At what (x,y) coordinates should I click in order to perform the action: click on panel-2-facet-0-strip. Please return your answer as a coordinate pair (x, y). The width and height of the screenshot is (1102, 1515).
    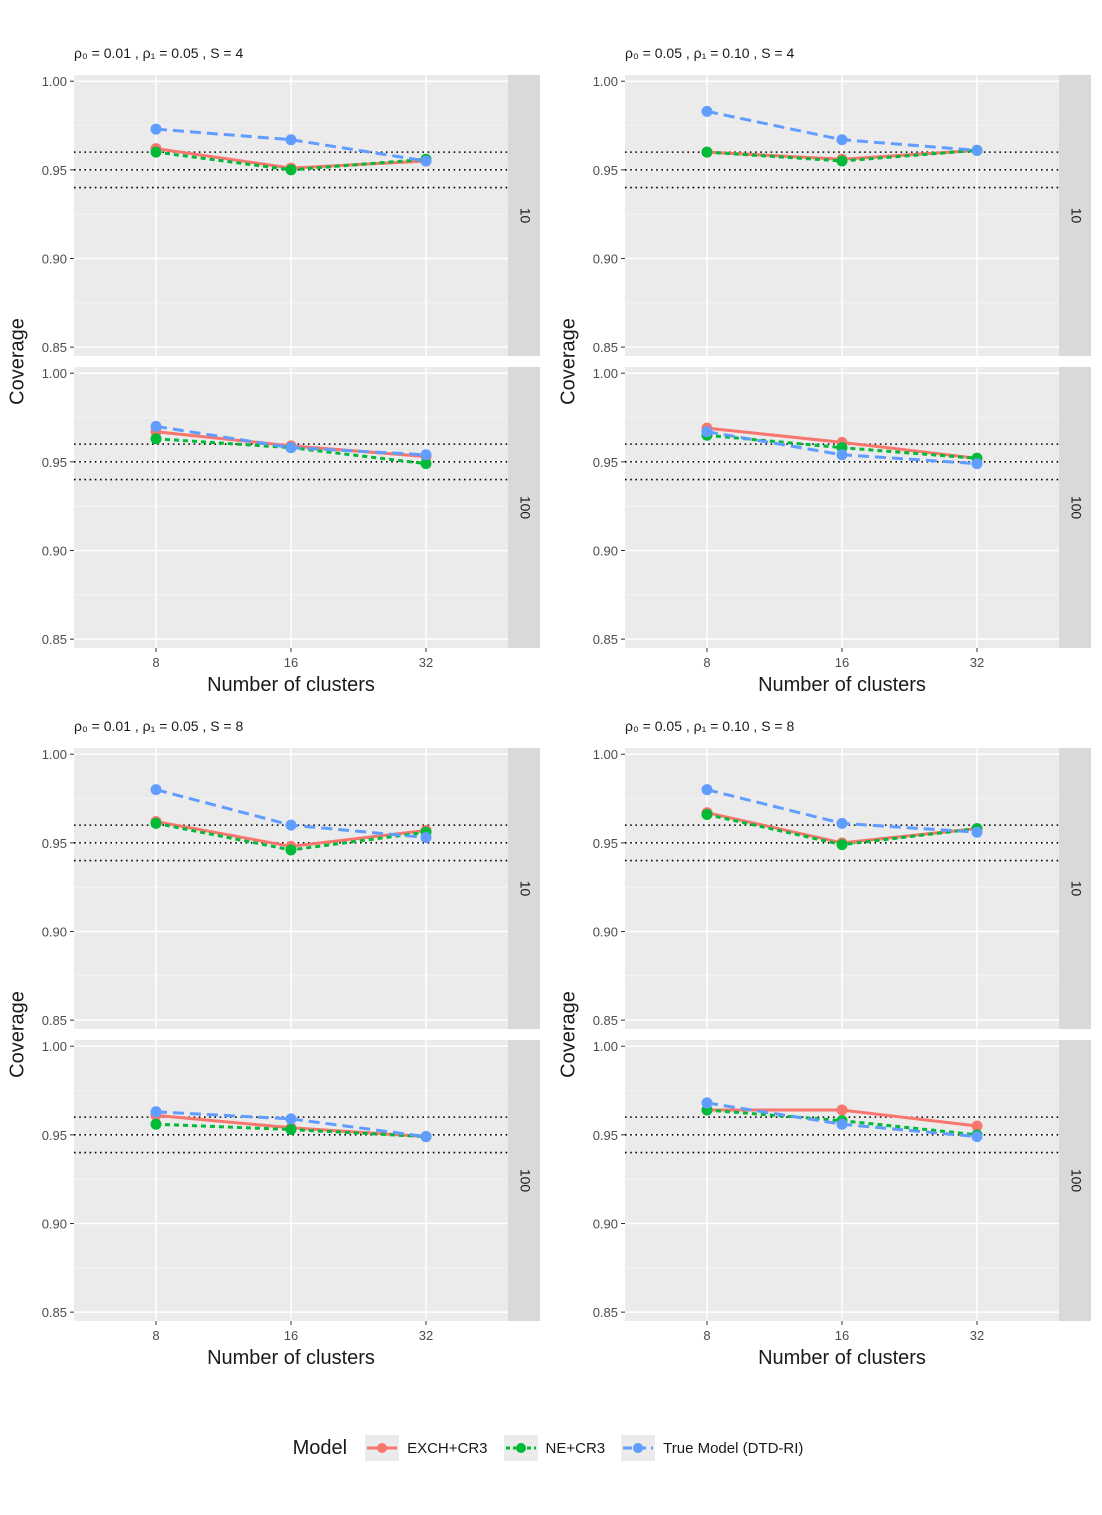
    Looking at the image, I should click on (524, 888).